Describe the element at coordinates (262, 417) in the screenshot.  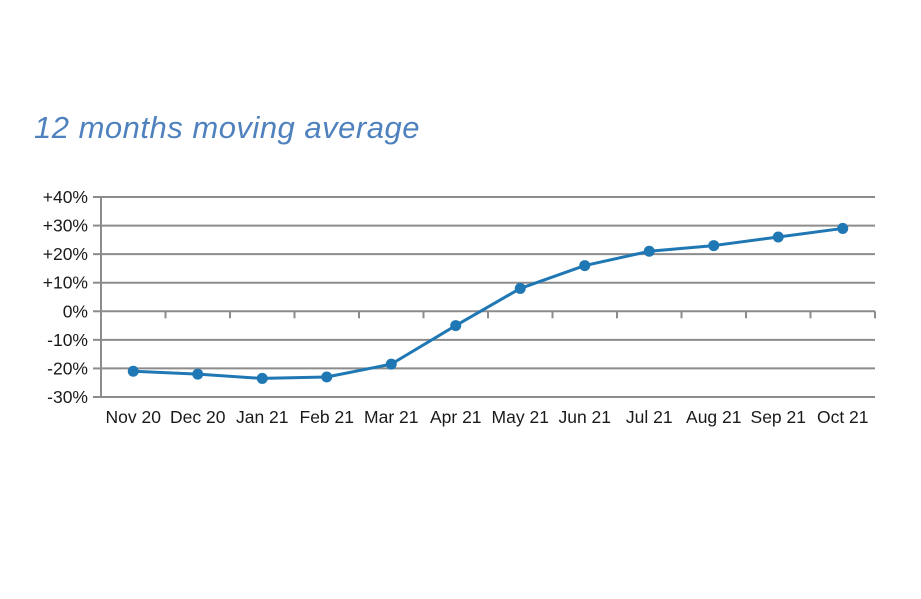
I see `x-axis-label: Jan 21` at that location.